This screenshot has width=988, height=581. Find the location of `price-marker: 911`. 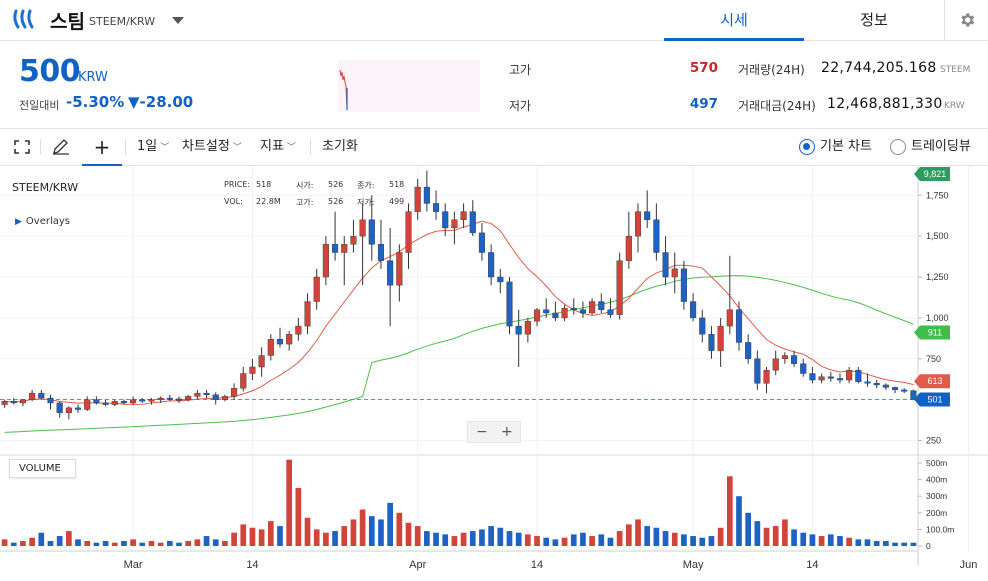

price-marker: 911 is located at coordinates (932, 332).